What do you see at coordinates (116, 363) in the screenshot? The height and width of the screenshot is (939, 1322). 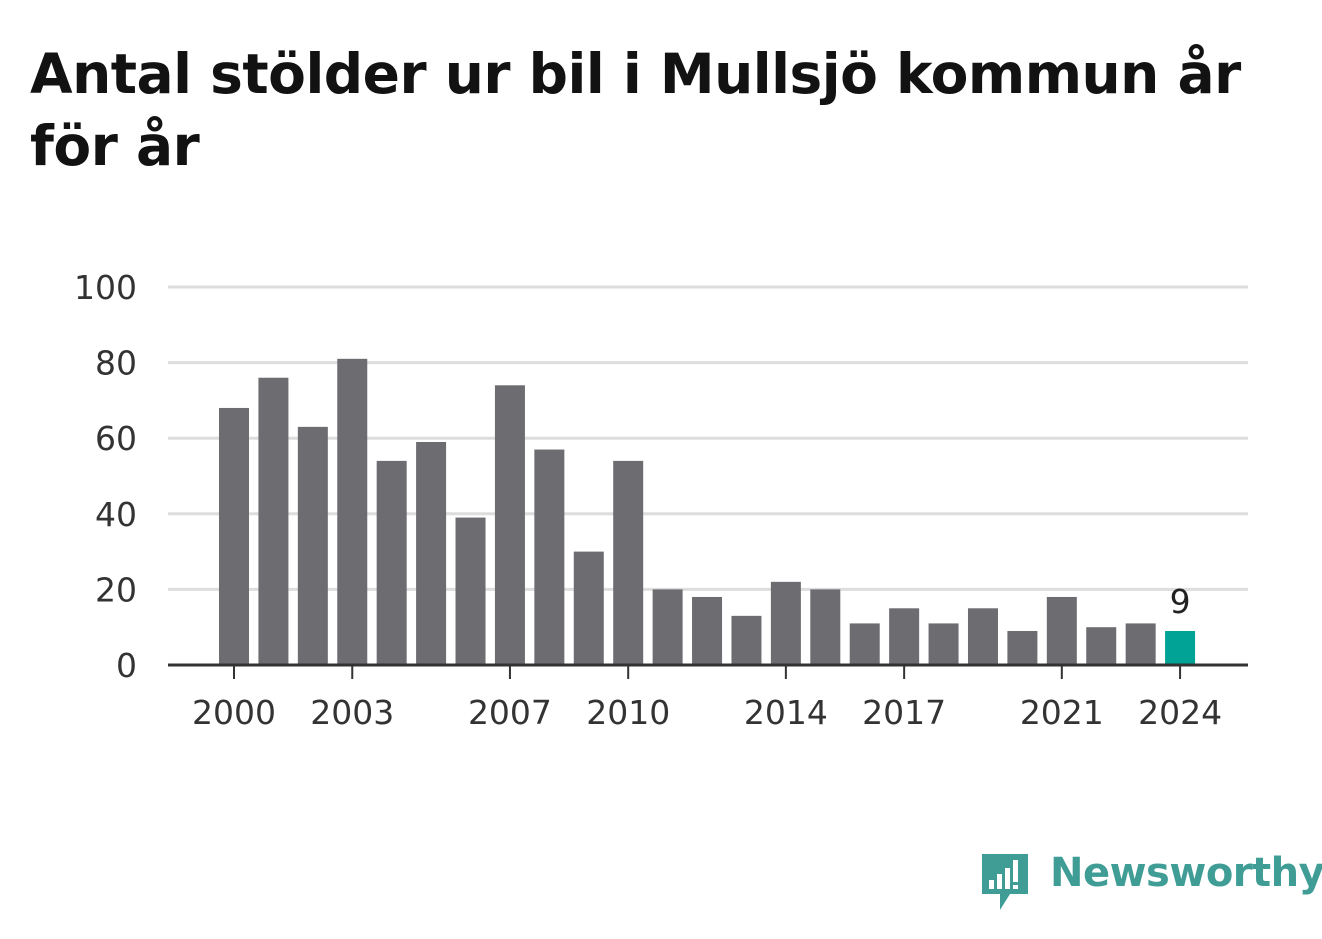 I see `y-tick-label: 80` at bounding box center [116, 363].